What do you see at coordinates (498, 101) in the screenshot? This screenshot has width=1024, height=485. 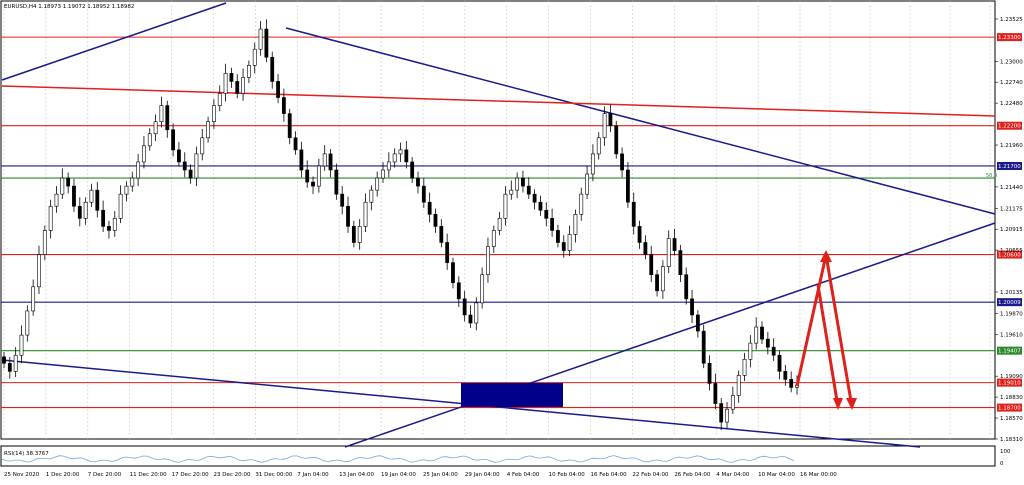 I see `trendline-red-descending` at bounding box center [498, 101].